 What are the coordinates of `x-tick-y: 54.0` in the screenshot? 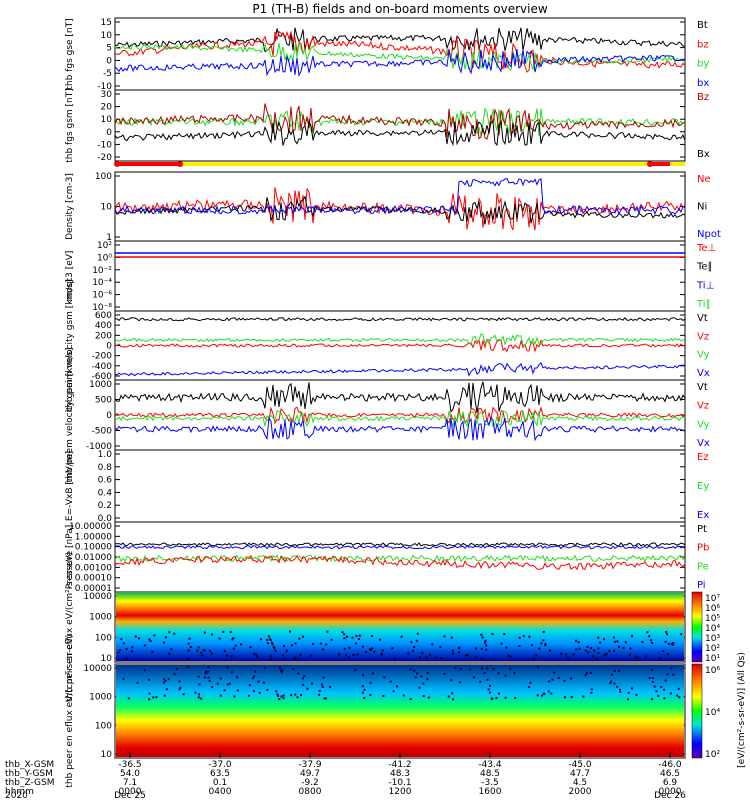 It's located at (130, 774).